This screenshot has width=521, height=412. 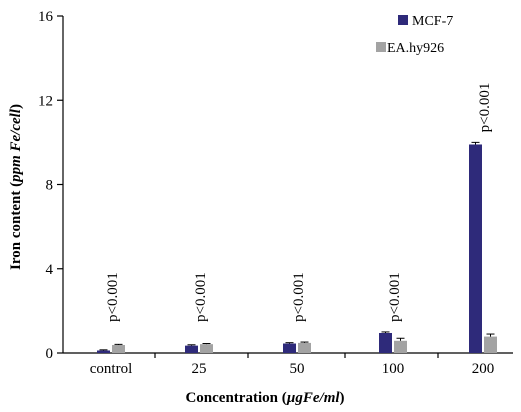 I want to click on y-tick-label: 12, so click(x=45, y=101).